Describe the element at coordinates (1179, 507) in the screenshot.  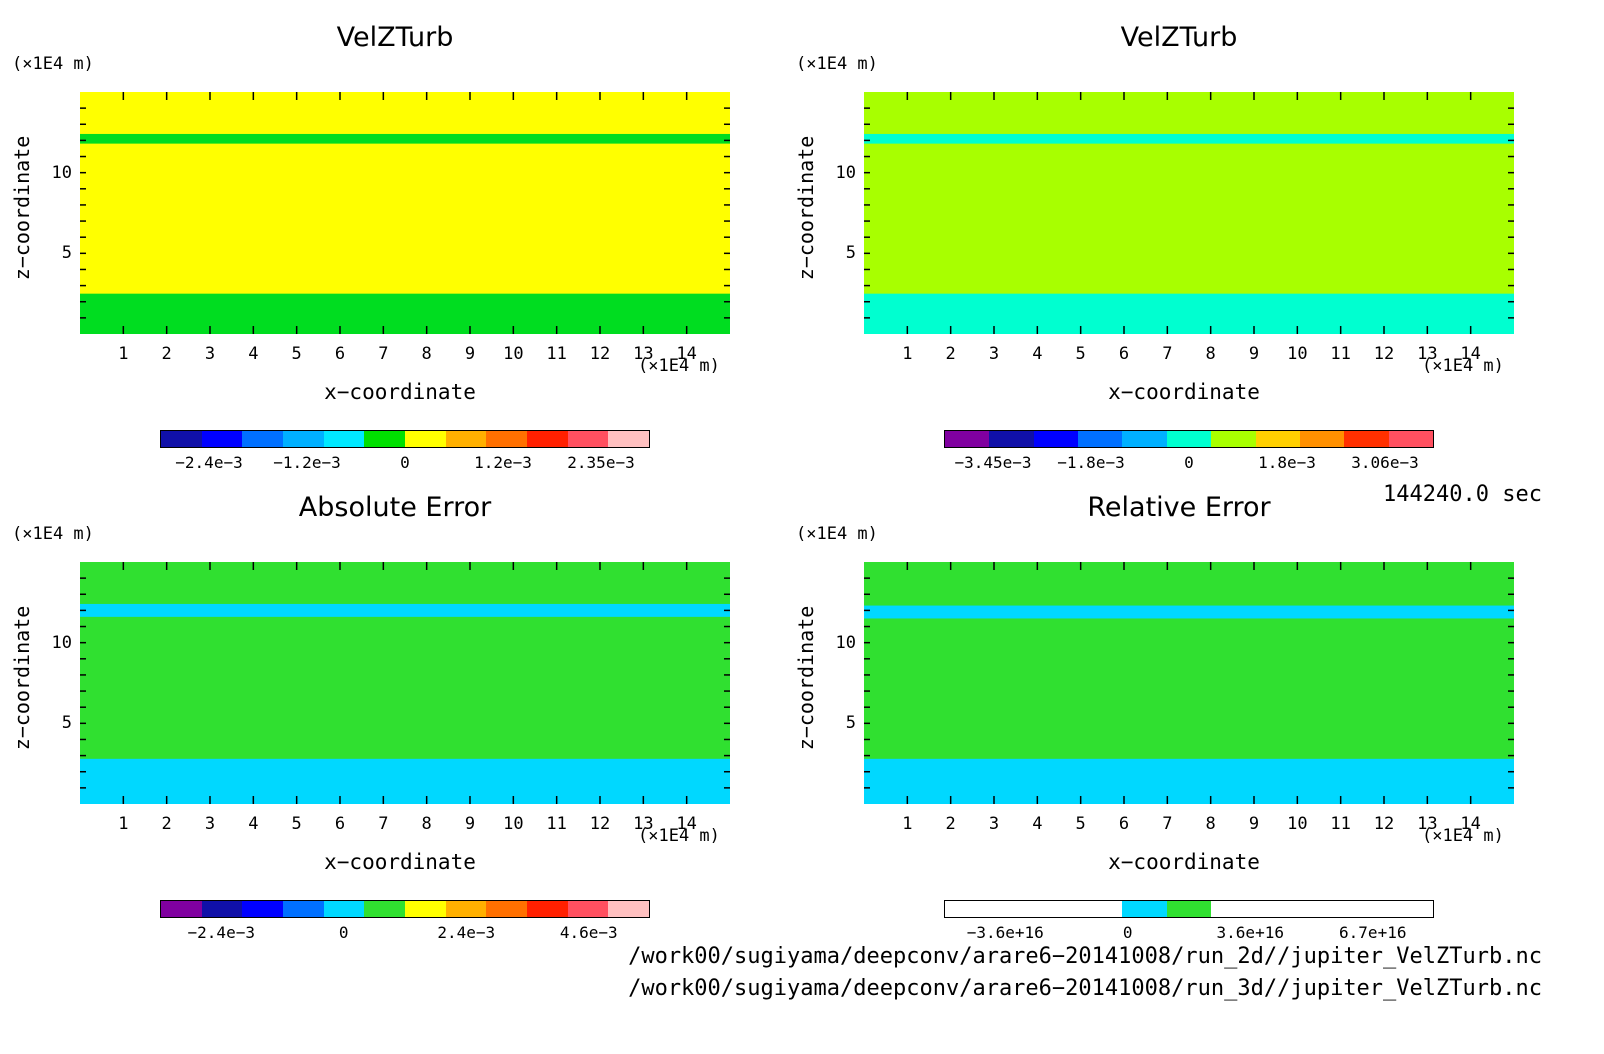
I see `panel-title: Relative Error` at that location.